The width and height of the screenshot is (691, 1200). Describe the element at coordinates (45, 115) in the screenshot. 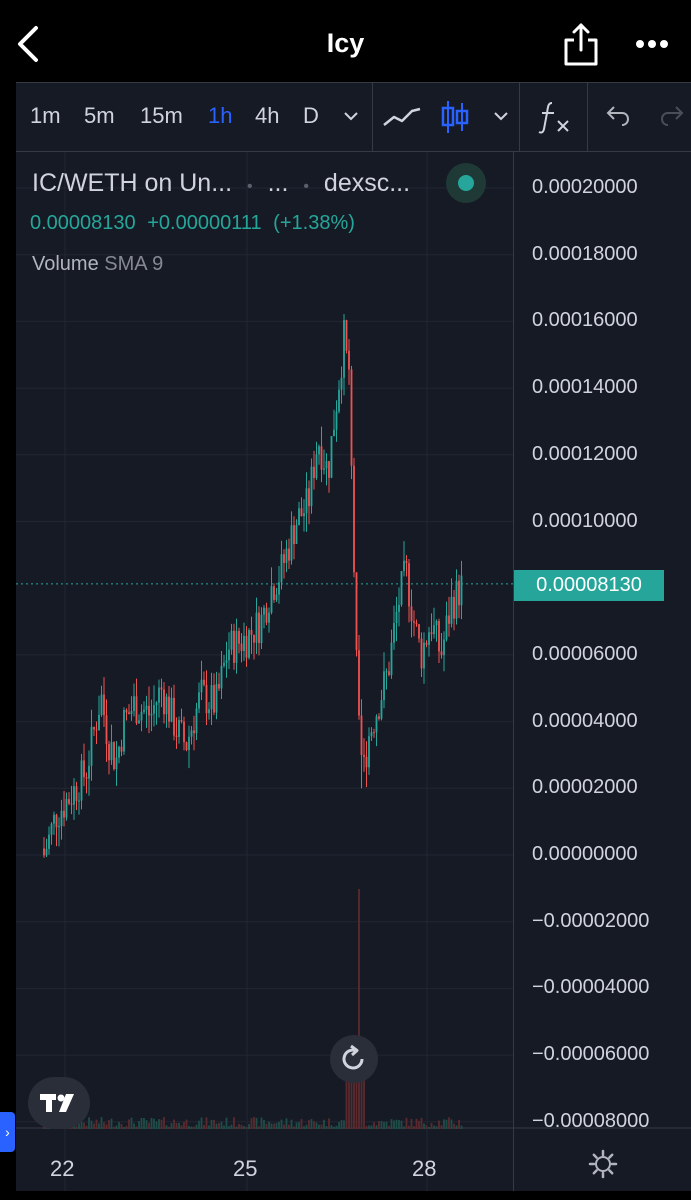

I see `timeframe-1m: 1m` at that location.